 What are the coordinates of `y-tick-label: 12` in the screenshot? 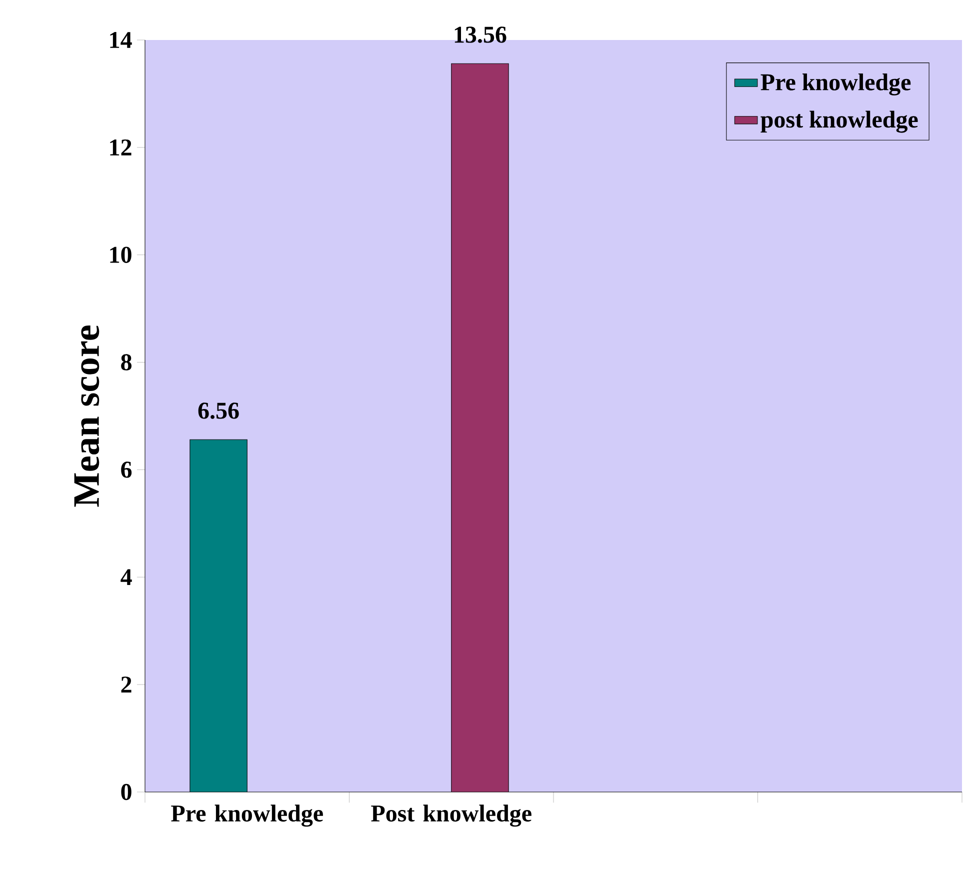 It's located at (121, 147).